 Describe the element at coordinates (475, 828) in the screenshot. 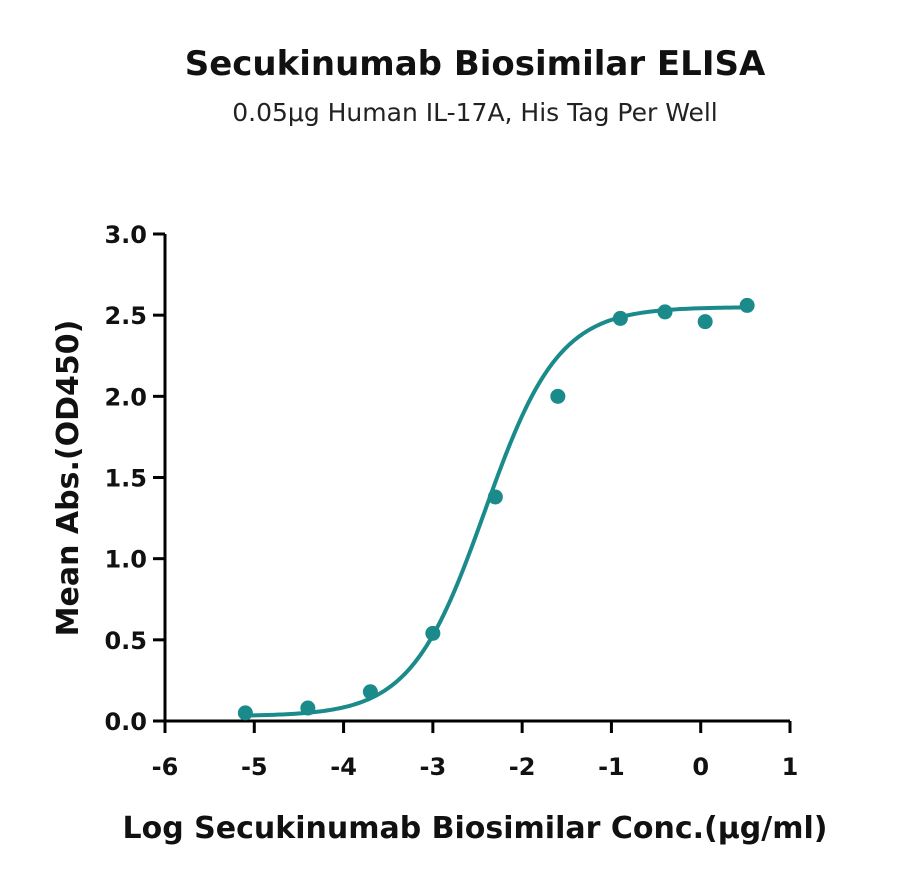

I see `x-axis-label: Log Secukinumab Biosimilar Conc.(μg/ml)` at that location.